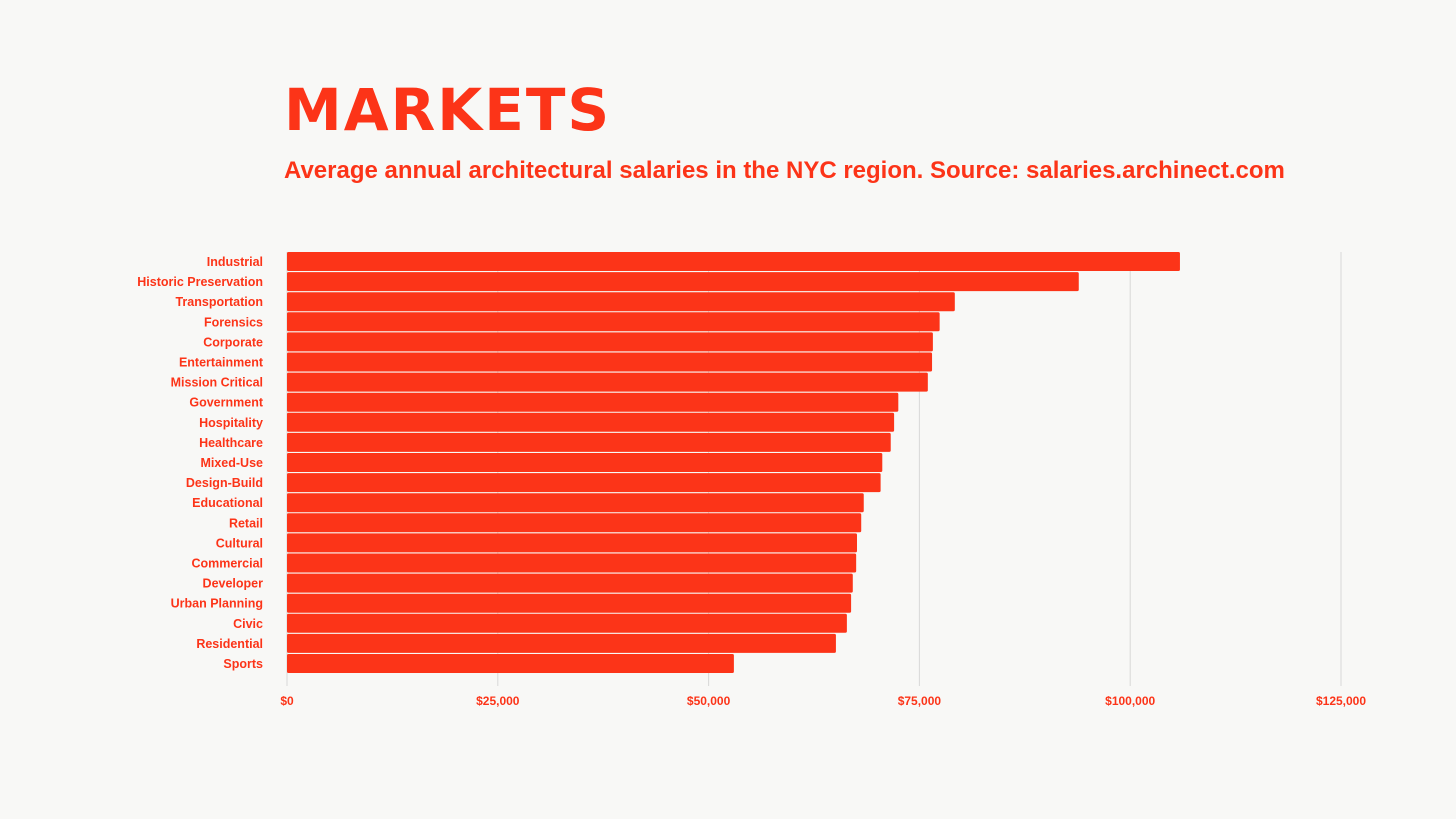 This screenshot has height=819, width=1456. What do you see at coordinates (233, 322) in the screenshot?
I see `category-label: Forensics` at bounding box center [233, 322].